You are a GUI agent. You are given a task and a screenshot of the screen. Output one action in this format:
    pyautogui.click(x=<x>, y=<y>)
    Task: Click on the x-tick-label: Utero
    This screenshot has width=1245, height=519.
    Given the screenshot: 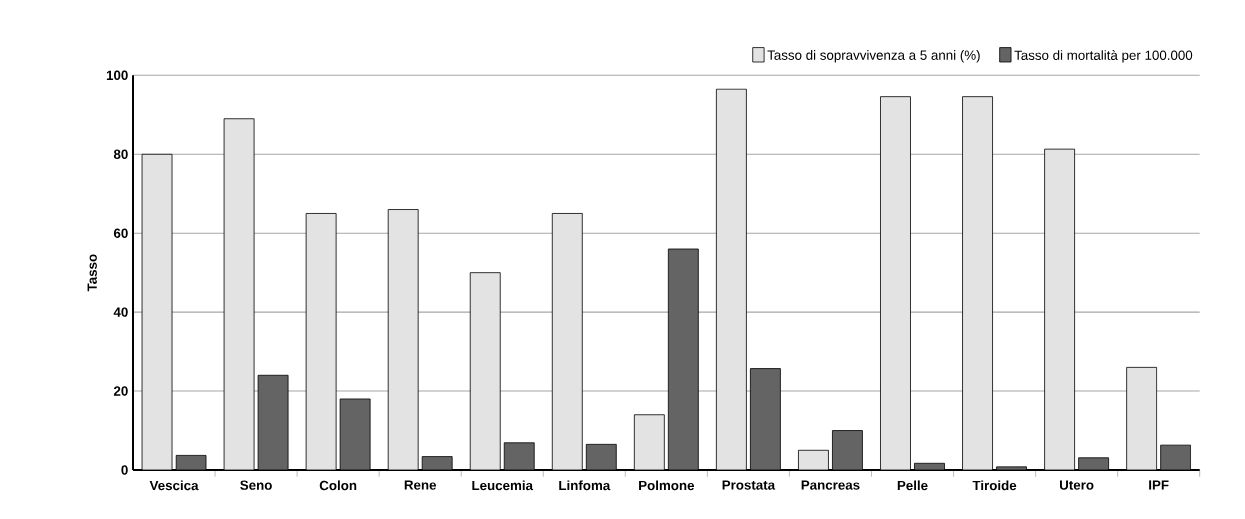 What is the action you would take?
    pyautogui.click(x=1076, y=485)
    